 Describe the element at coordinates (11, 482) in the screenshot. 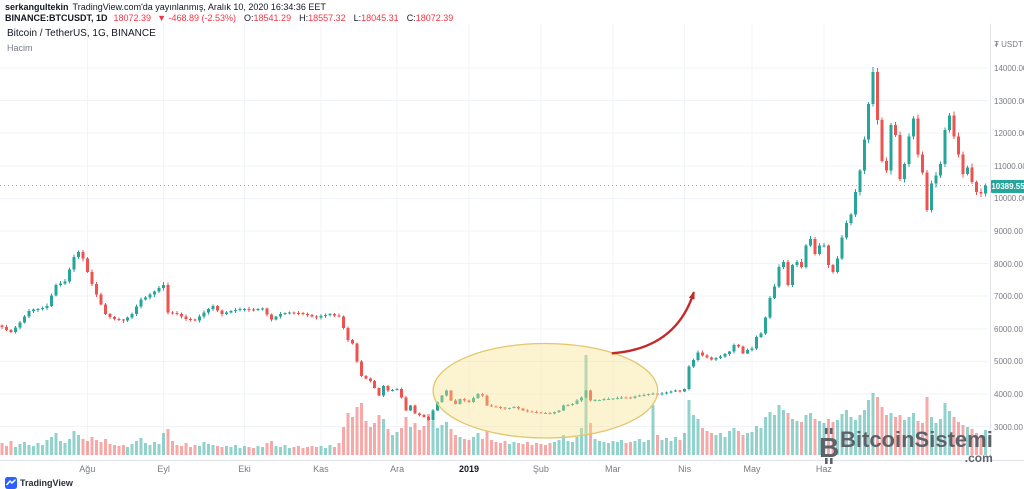

I see `tradingview-logo-icon` at that location.